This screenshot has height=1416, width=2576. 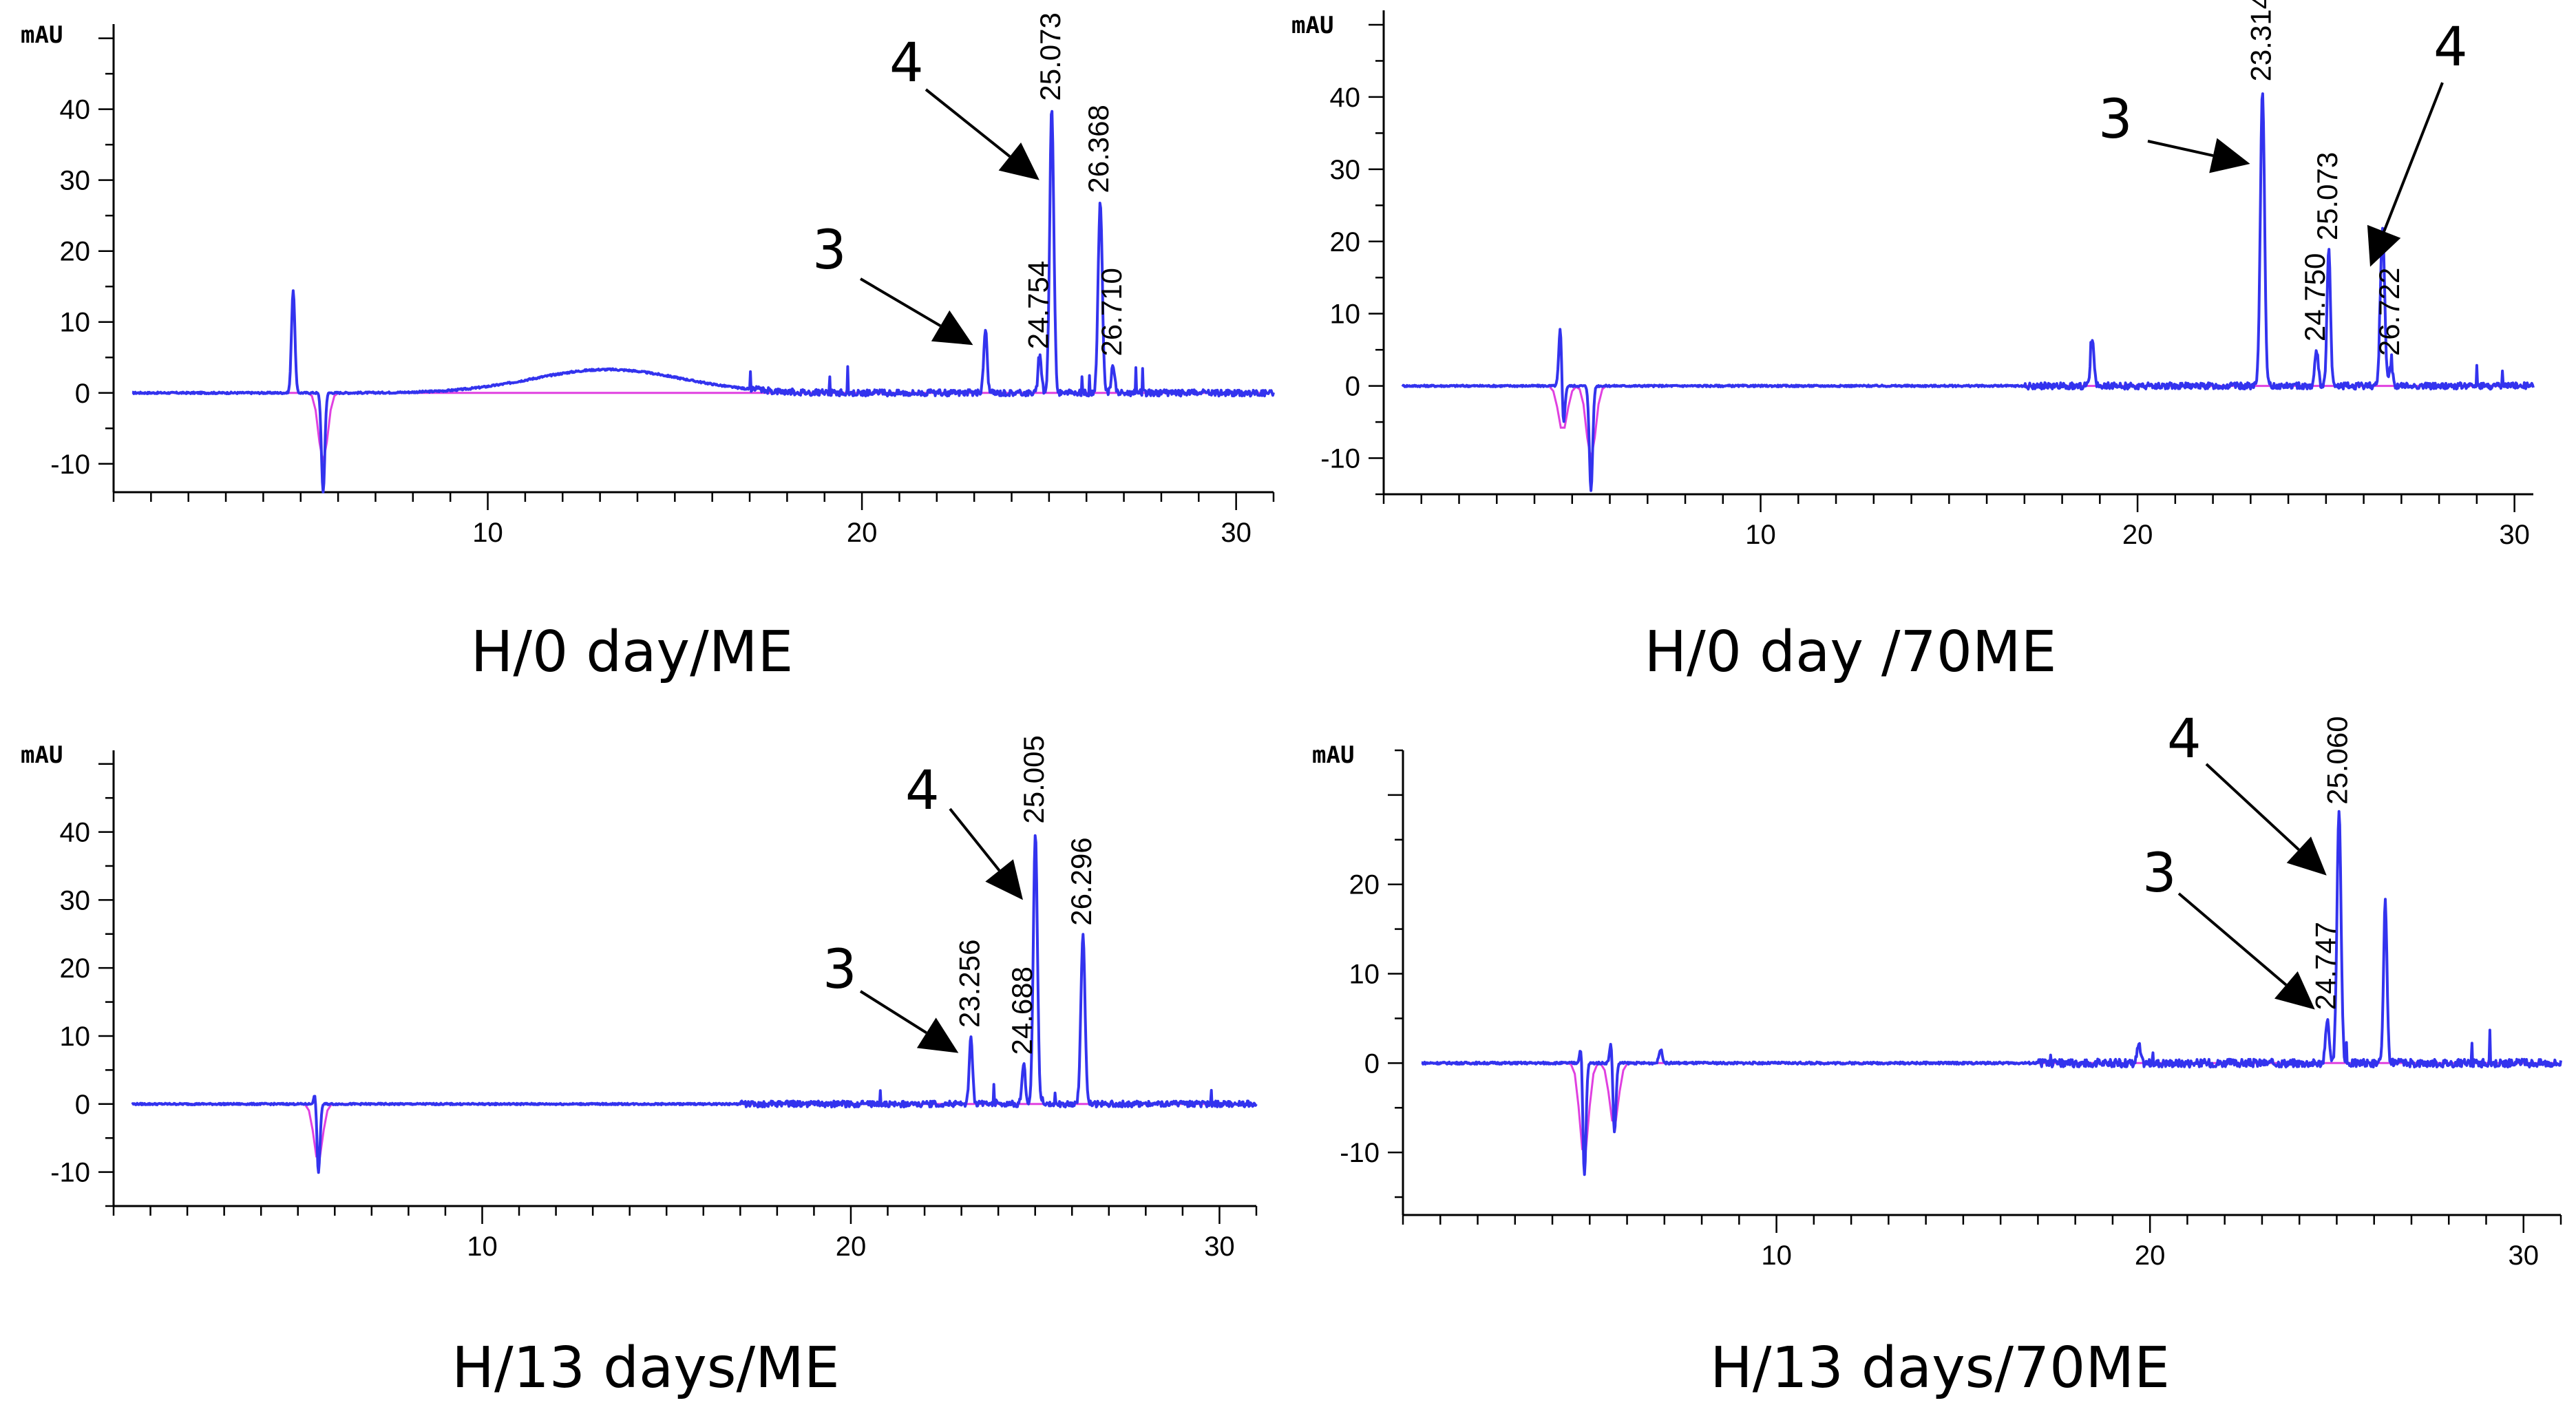 What do you see at coordinates (2338, 760) in the screenshot?
I see `peak-label: 25.060` at bounding box center [2338, 760].